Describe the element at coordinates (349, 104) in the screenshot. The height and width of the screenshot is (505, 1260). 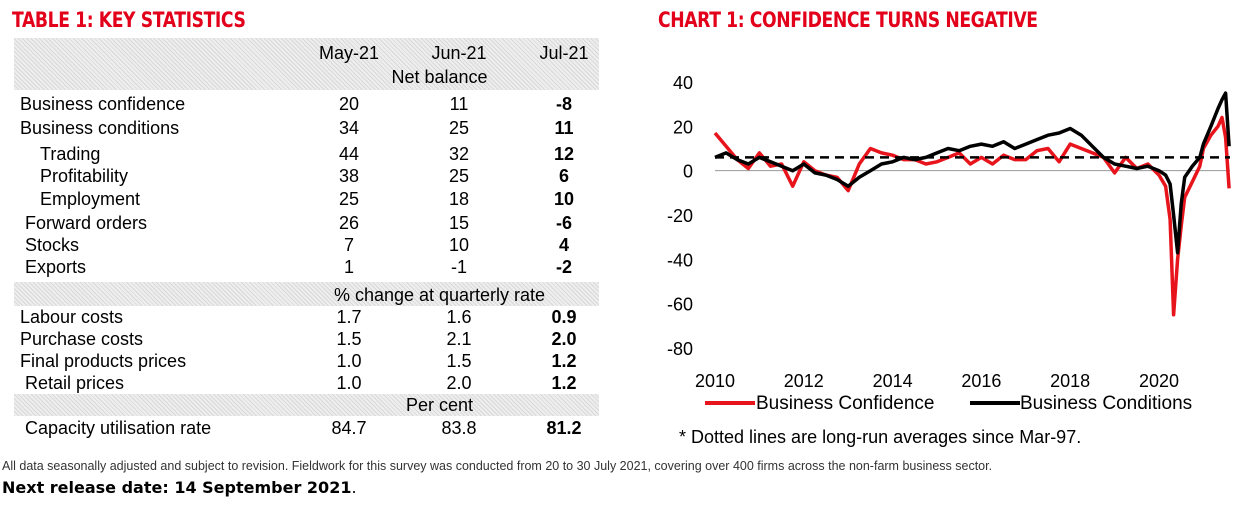
I see `cell: 20` at that location.